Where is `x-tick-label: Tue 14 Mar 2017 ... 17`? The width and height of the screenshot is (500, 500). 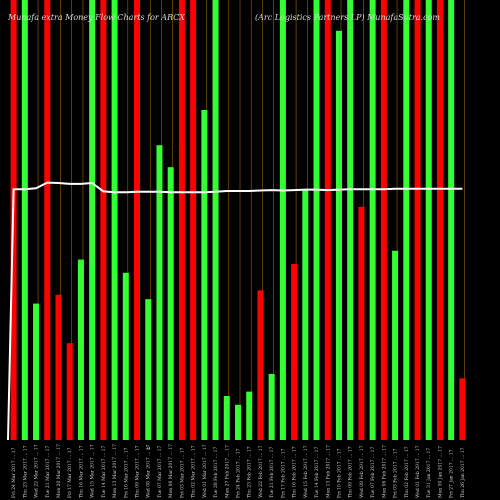 x-tick-label: Tue 14 Mar 2017 ... 17 is located at coordinates (104, 472).